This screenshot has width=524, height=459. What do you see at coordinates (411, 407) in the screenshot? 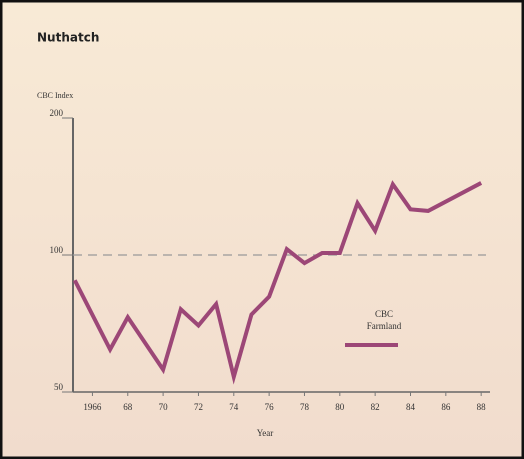
I see `x-tick-label: 84` at bounding box center [411, 407].